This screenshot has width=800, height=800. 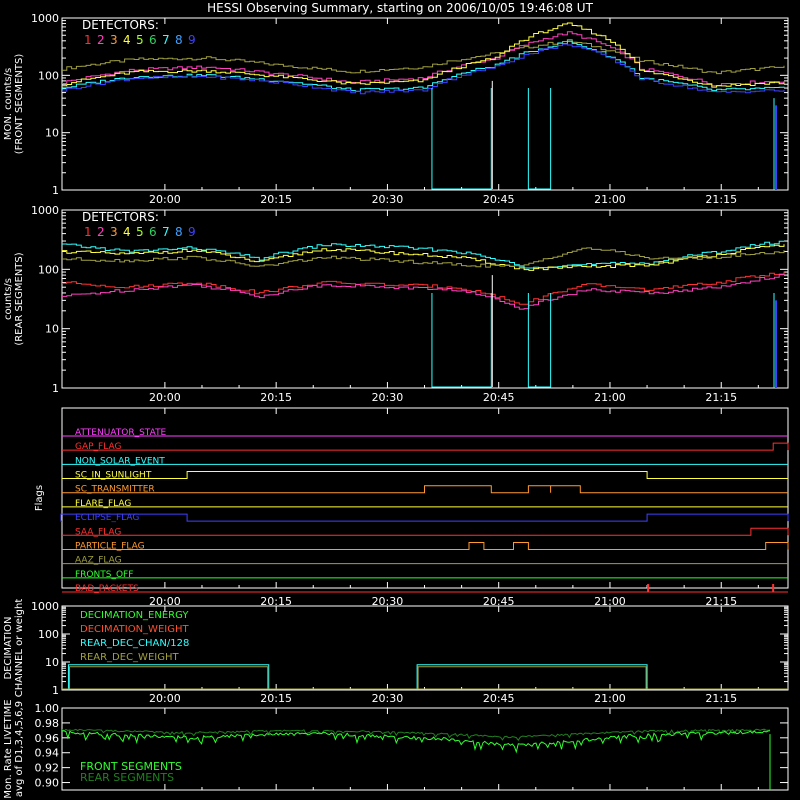 What do you see at coordinates (107, 518) in the screenshot?
I see `flag-label: ECLIPSE_FLAG` at bounding box center [107, 518].